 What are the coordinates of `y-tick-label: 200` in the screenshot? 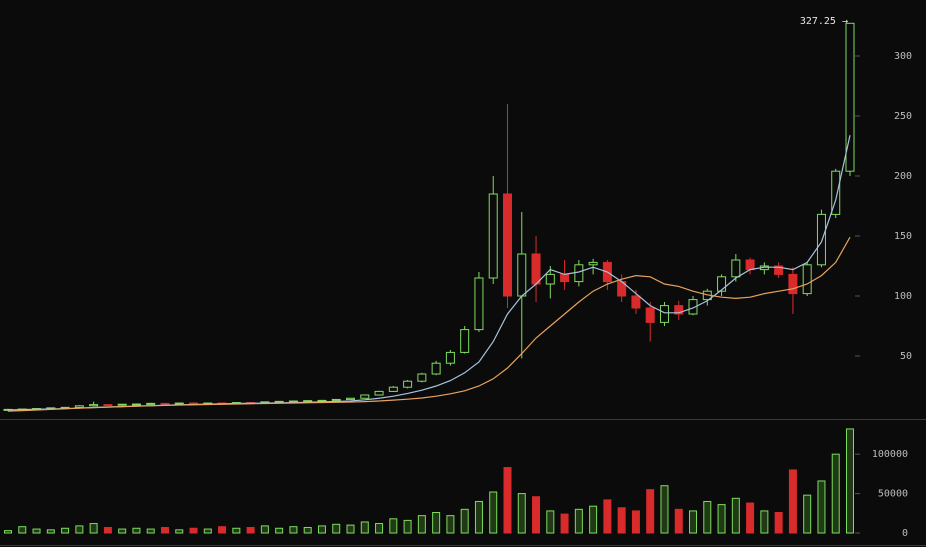 It's located at (903, 176).